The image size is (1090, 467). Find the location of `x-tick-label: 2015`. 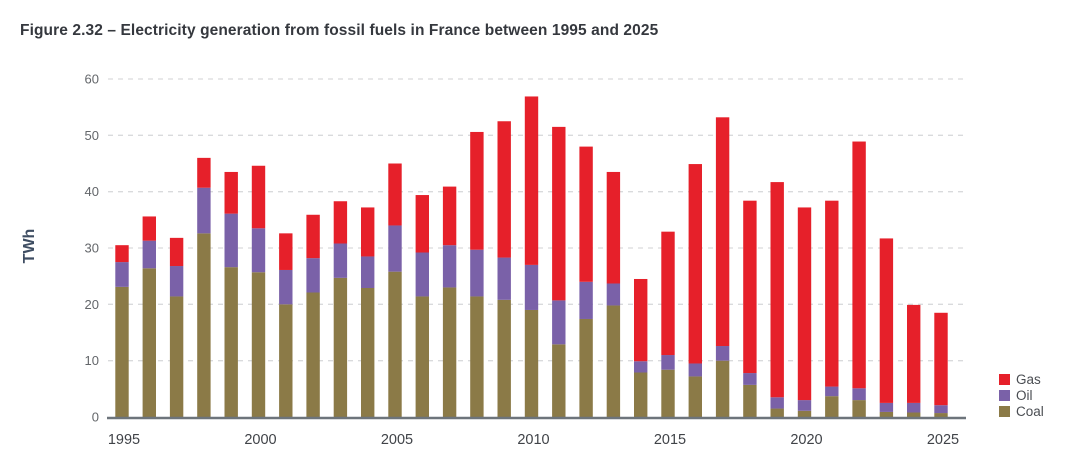

x-tick-label: 2015 is located at coordinates (670, 440).